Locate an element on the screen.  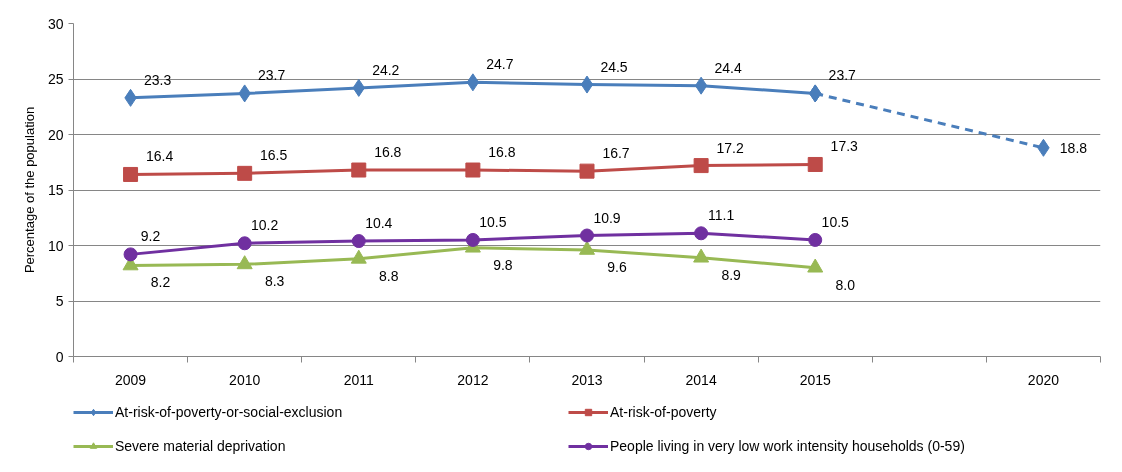
data-label: 16.5 is located at coordinates (274, 155).